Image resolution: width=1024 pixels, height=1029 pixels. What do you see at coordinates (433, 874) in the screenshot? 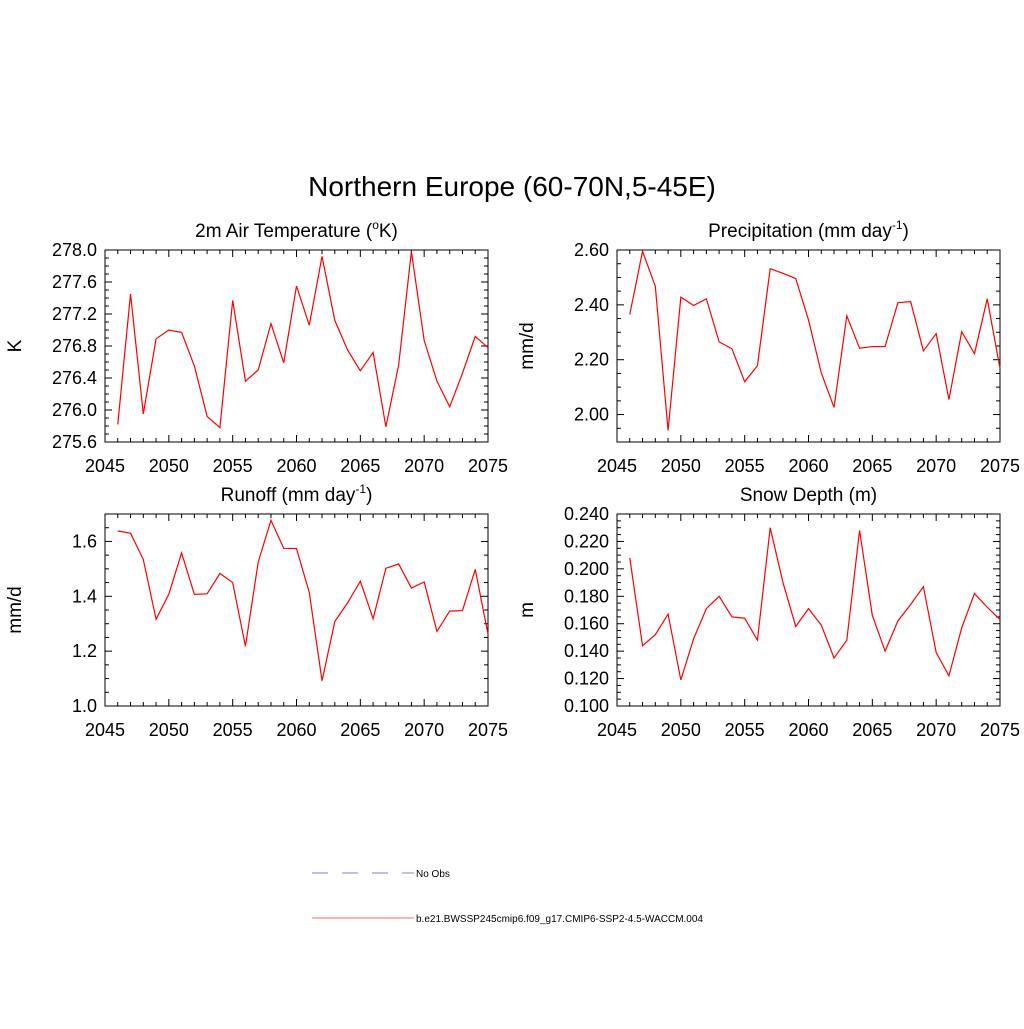
I see `legend-label-no-obs: No Obs` at bounding box center [433, 874].